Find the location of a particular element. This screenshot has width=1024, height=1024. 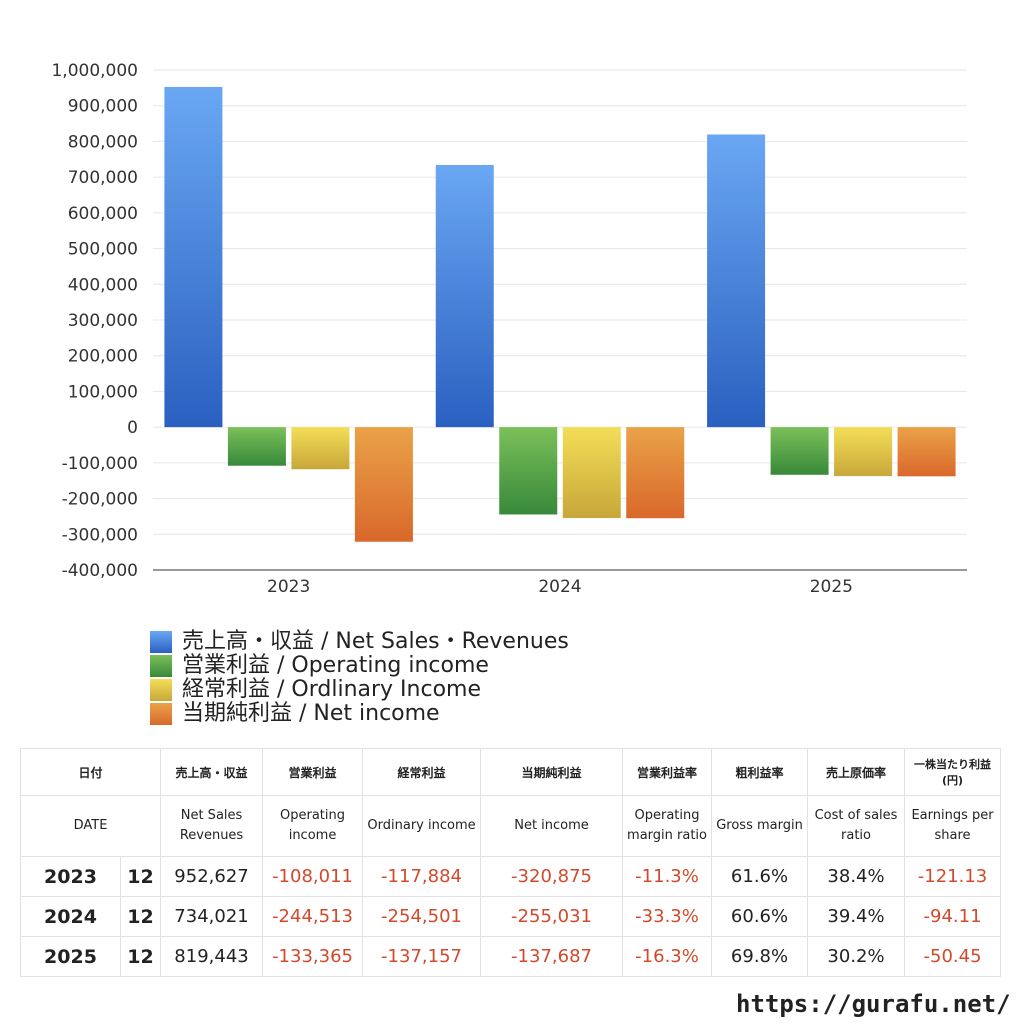

header-cell: 売上原価率 is located at coordinates (856, 772).